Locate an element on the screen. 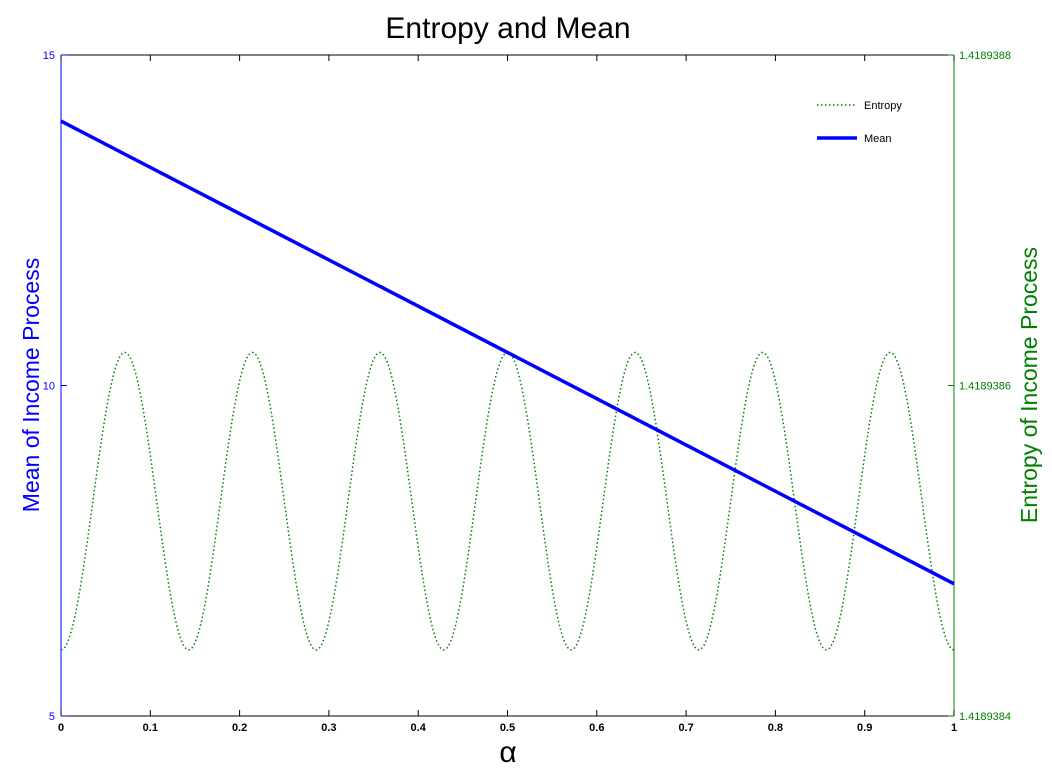  x-tick-label: 0.4 is located at coordinates (419, 728).